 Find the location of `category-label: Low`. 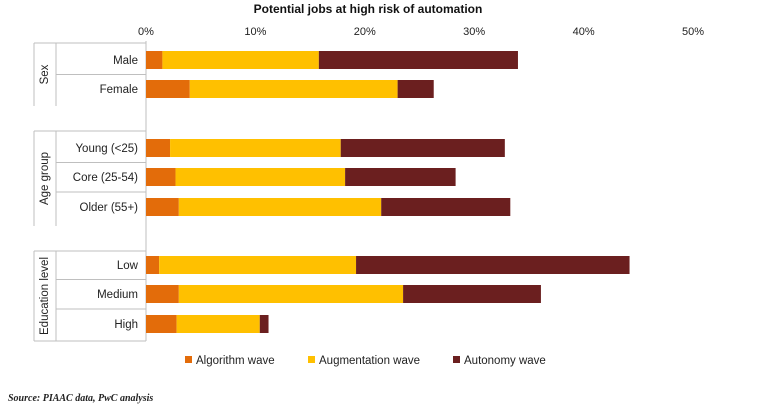

category-label: Low is located at coordinates (128, 266).